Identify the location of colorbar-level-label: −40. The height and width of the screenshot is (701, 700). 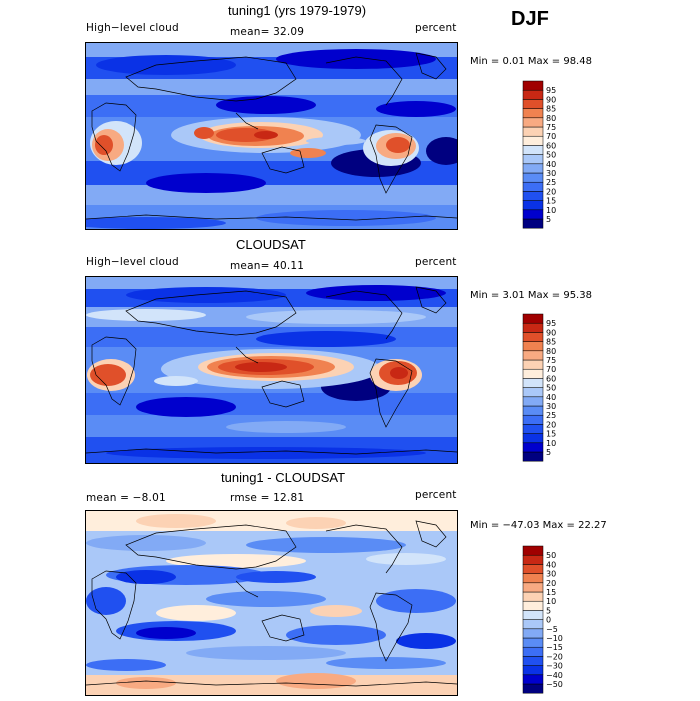
(554, 675).